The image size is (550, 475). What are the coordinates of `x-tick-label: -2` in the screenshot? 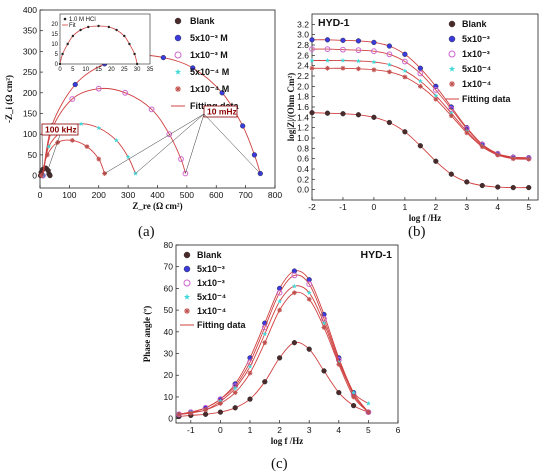 It's located at (312, 207).